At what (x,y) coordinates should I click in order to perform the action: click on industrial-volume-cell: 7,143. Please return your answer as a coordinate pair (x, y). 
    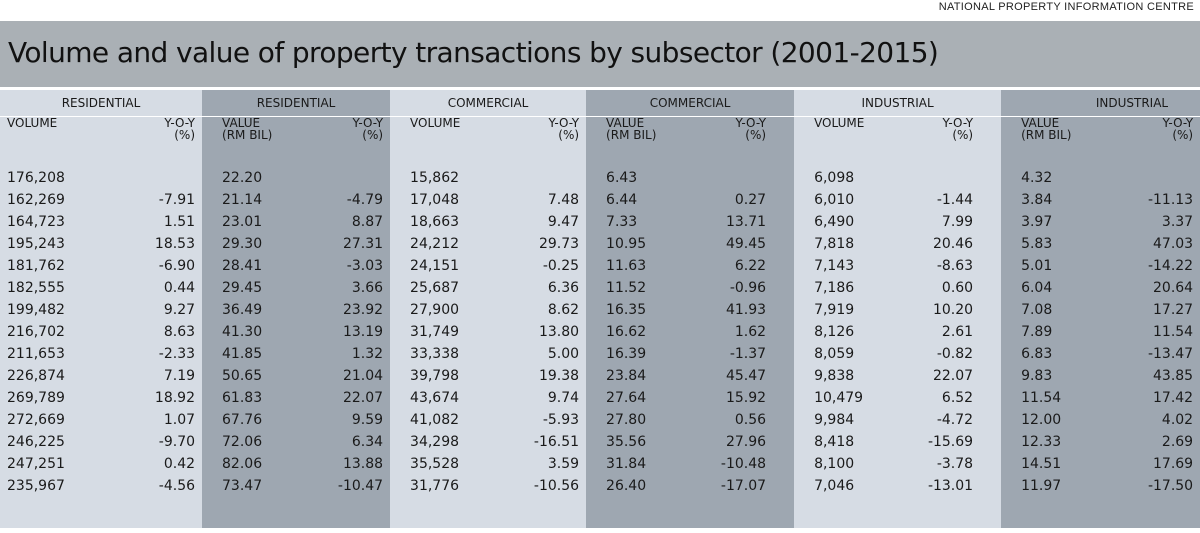
    Looking at the image, I should click on (834, 266).